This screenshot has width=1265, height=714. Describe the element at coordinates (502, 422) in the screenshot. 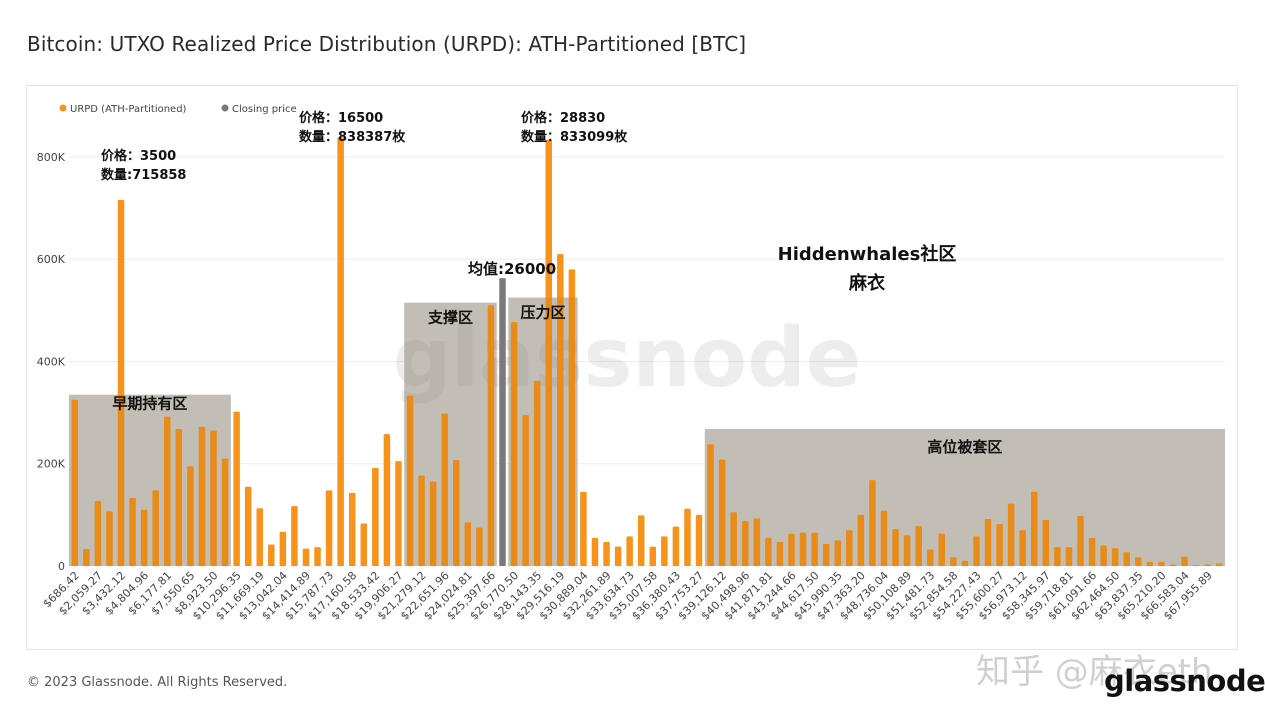

I see `bar-closing-price` at that location.